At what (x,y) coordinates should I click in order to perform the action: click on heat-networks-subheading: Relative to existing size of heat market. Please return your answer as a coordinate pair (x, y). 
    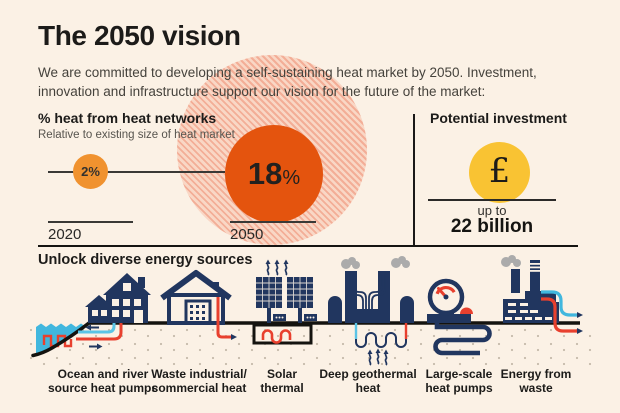
    Looking at the image, I should click on (136, 135).